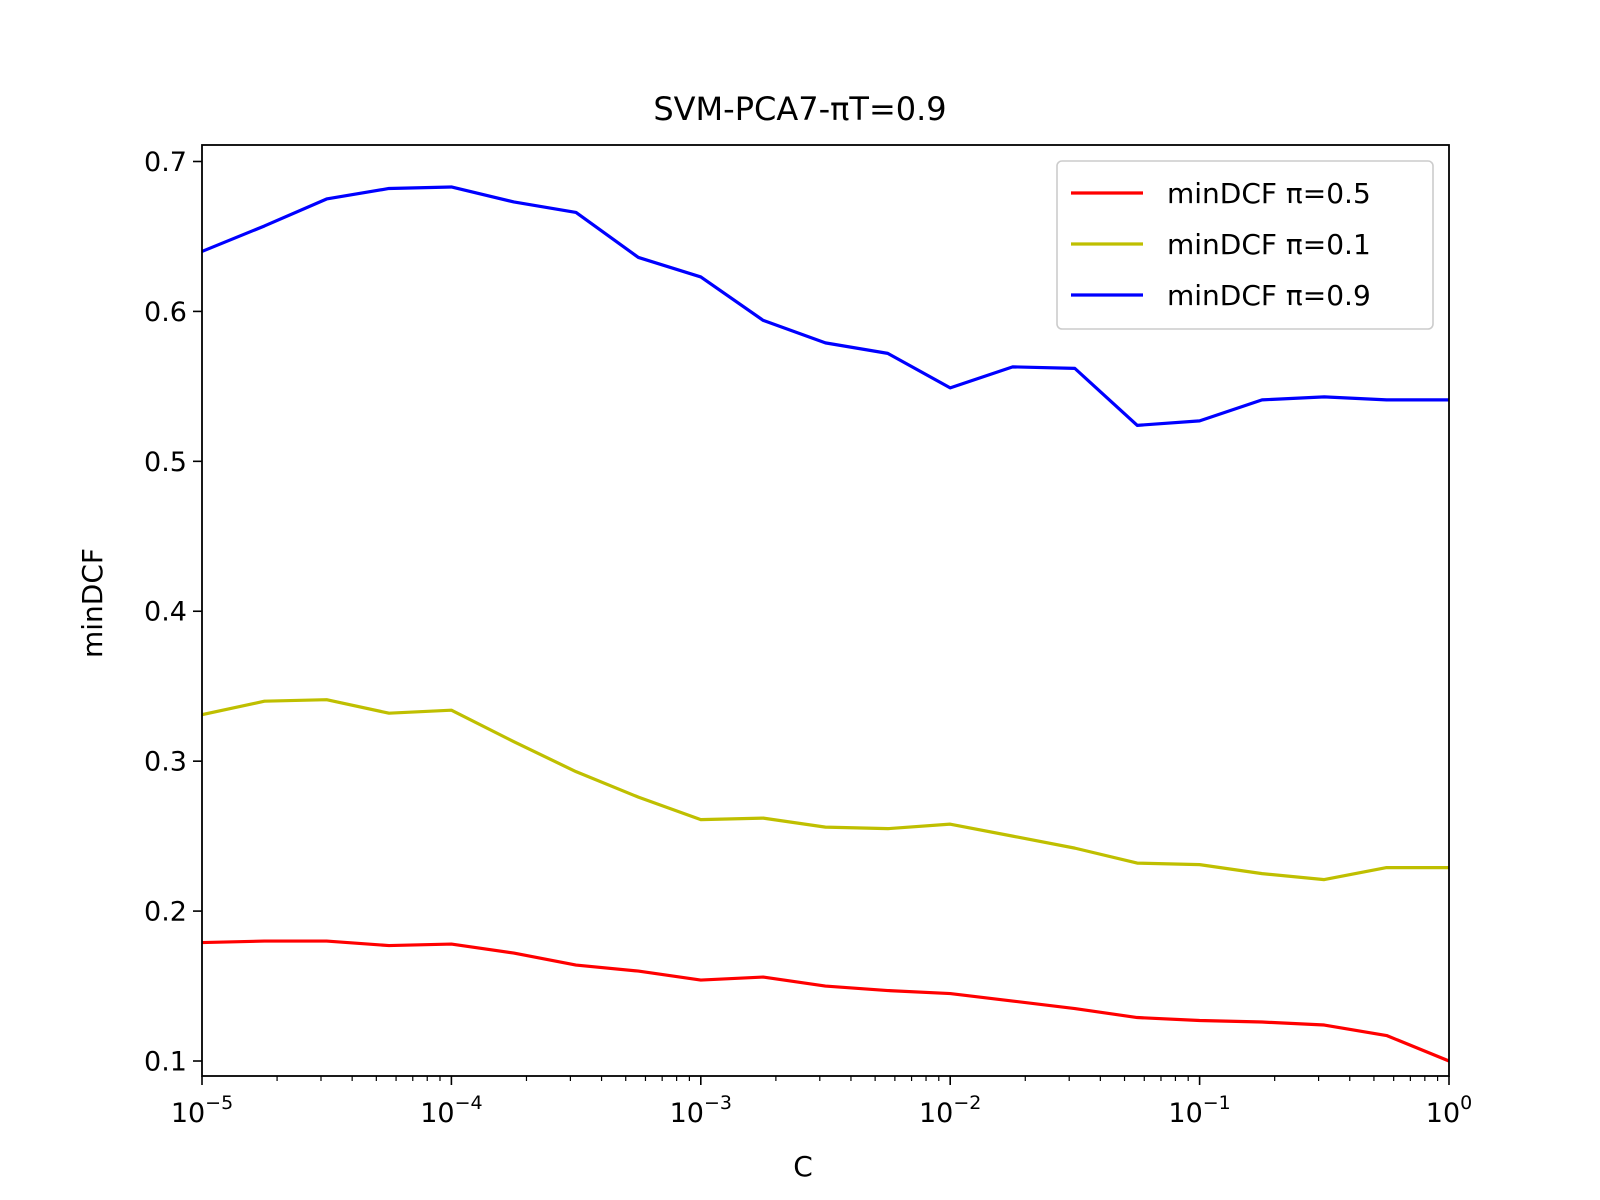 The width and height of the screenshot is (1600, 1200). Describe the element at coordinates (165, 762) in the screenshot. I see `y-tick-label: 0.3` at that location.